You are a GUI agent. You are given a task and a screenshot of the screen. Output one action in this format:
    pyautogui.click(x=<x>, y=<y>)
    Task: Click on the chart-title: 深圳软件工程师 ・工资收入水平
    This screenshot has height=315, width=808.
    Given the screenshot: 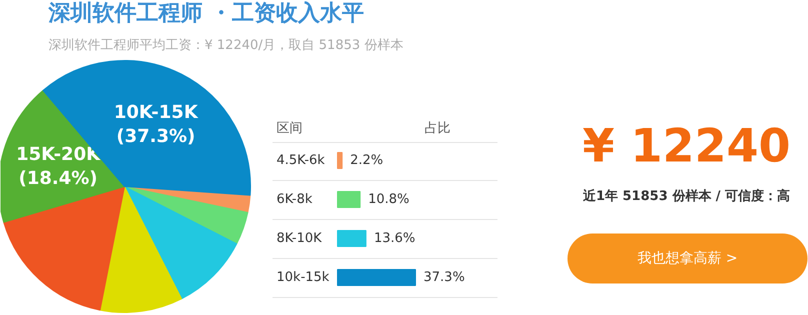 What is the action you would take?
    pyautogui.click(x=206, y=13)
    